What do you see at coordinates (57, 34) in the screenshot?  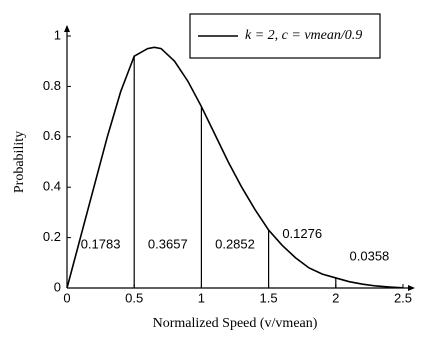 I see `y-tick-label: 1` at bounding box center [57, 34].